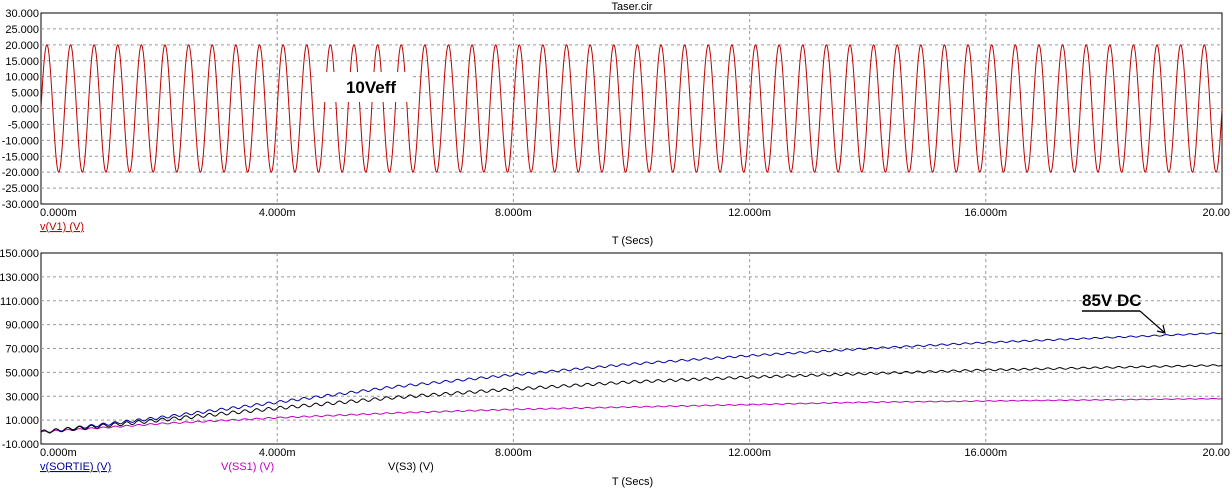  I want to click on y-tick-label: 50.000, so click(22, 373).